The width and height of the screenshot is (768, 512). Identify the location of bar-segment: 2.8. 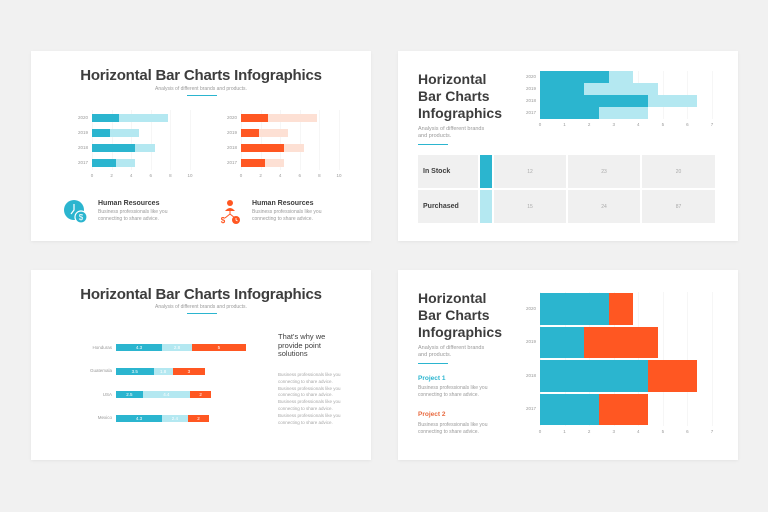
(177, 348).